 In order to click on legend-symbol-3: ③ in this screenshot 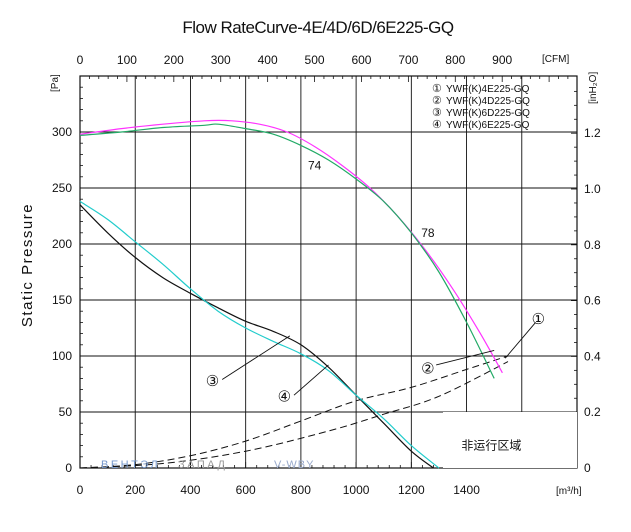, I will do `click(437, 113)`.